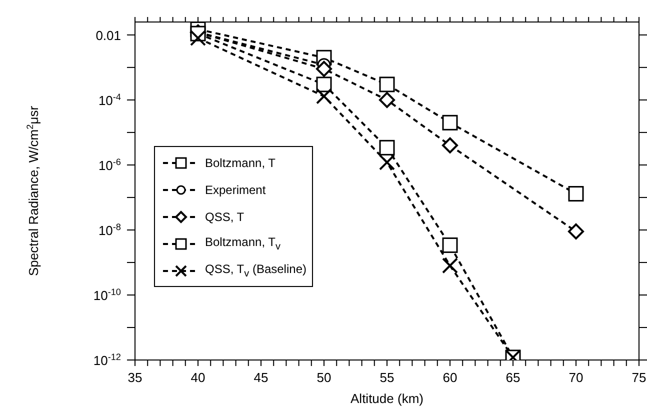  Describe the element at coordinates (107, 360) in the screenshot. I see `y-tick-label: 10$^{-12}$` at that location.